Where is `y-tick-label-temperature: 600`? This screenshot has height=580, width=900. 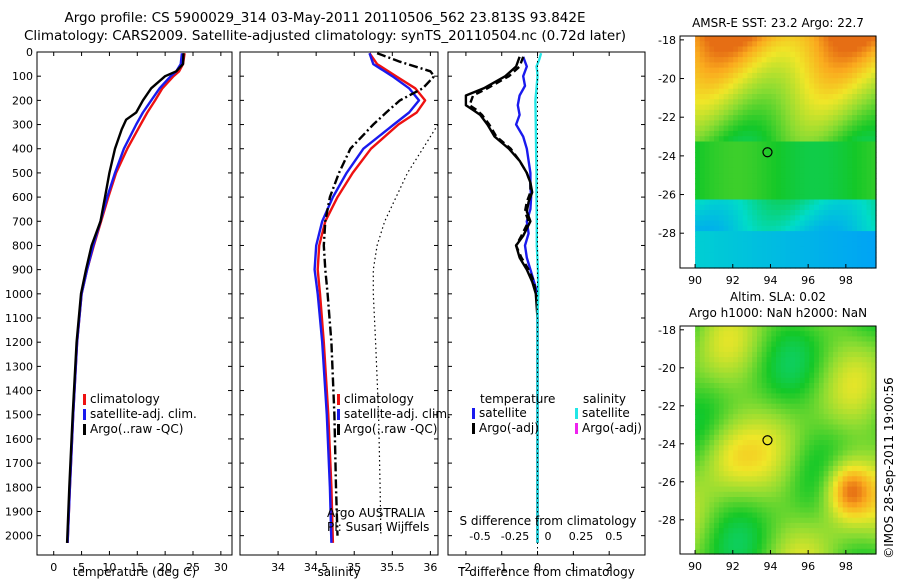 y-tick-label-temperature: 600 is located at coordinates (22, 197).